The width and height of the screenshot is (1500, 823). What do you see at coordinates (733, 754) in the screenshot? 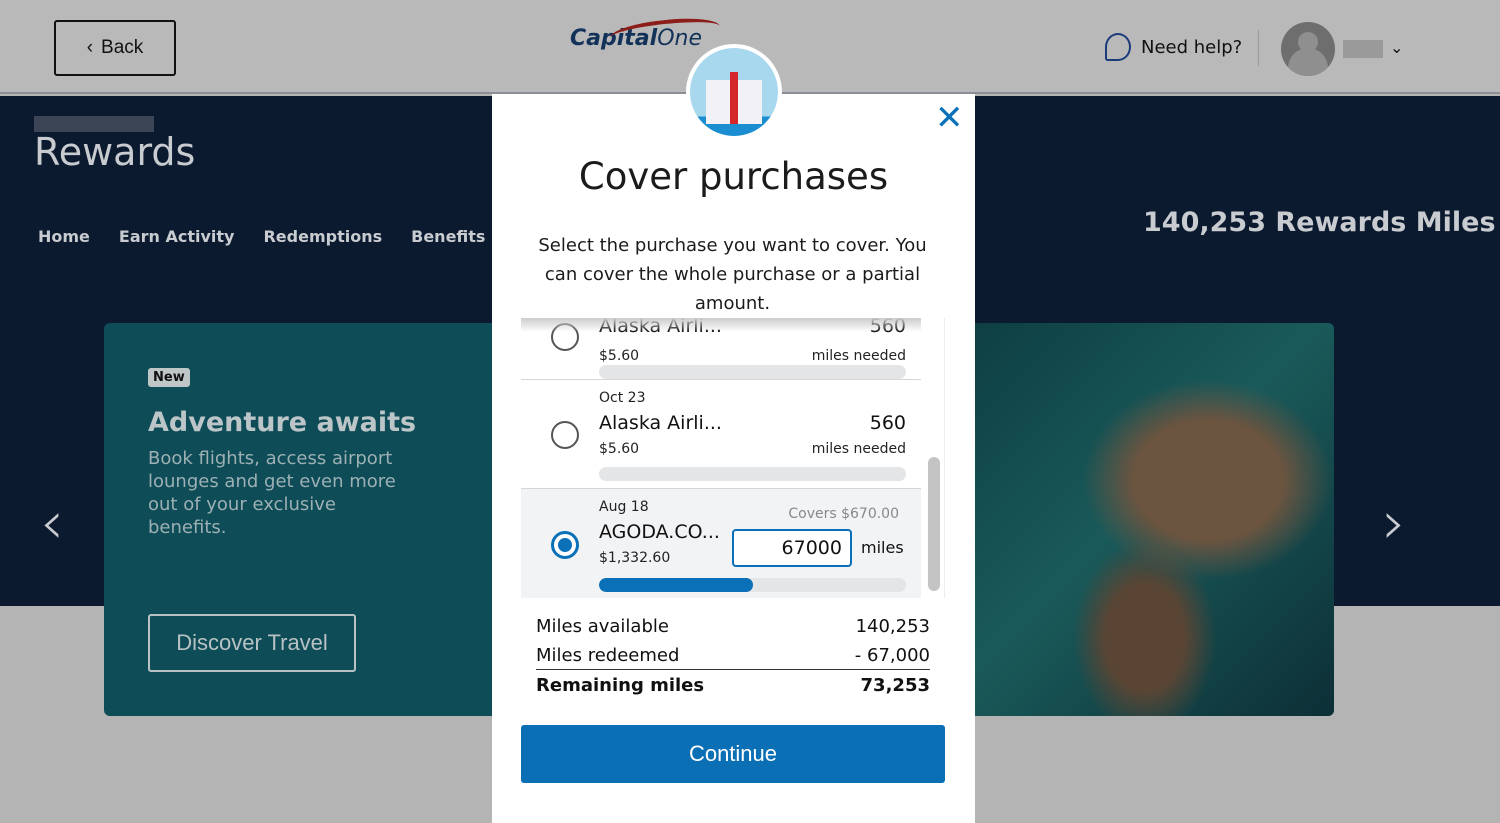
I see `continue-button: Continue` at bounding box center [733, 754].